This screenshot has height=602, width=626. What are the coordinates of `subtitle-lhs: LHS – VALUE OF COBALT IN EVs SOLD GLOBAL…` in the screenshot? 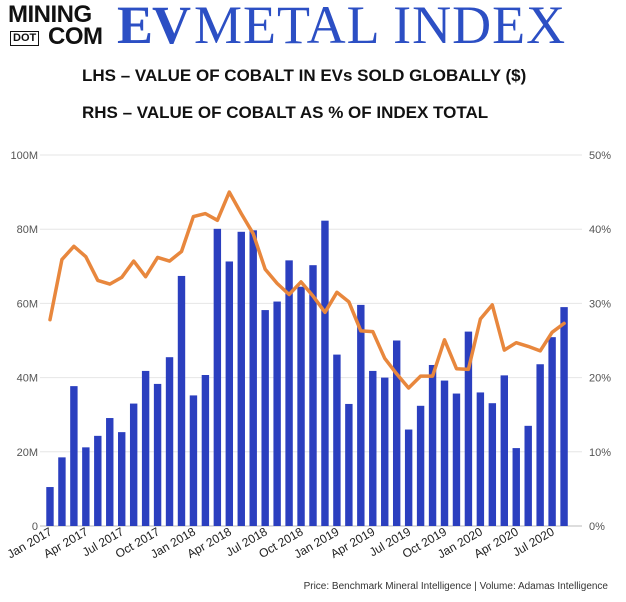 It's located at (304, 75).